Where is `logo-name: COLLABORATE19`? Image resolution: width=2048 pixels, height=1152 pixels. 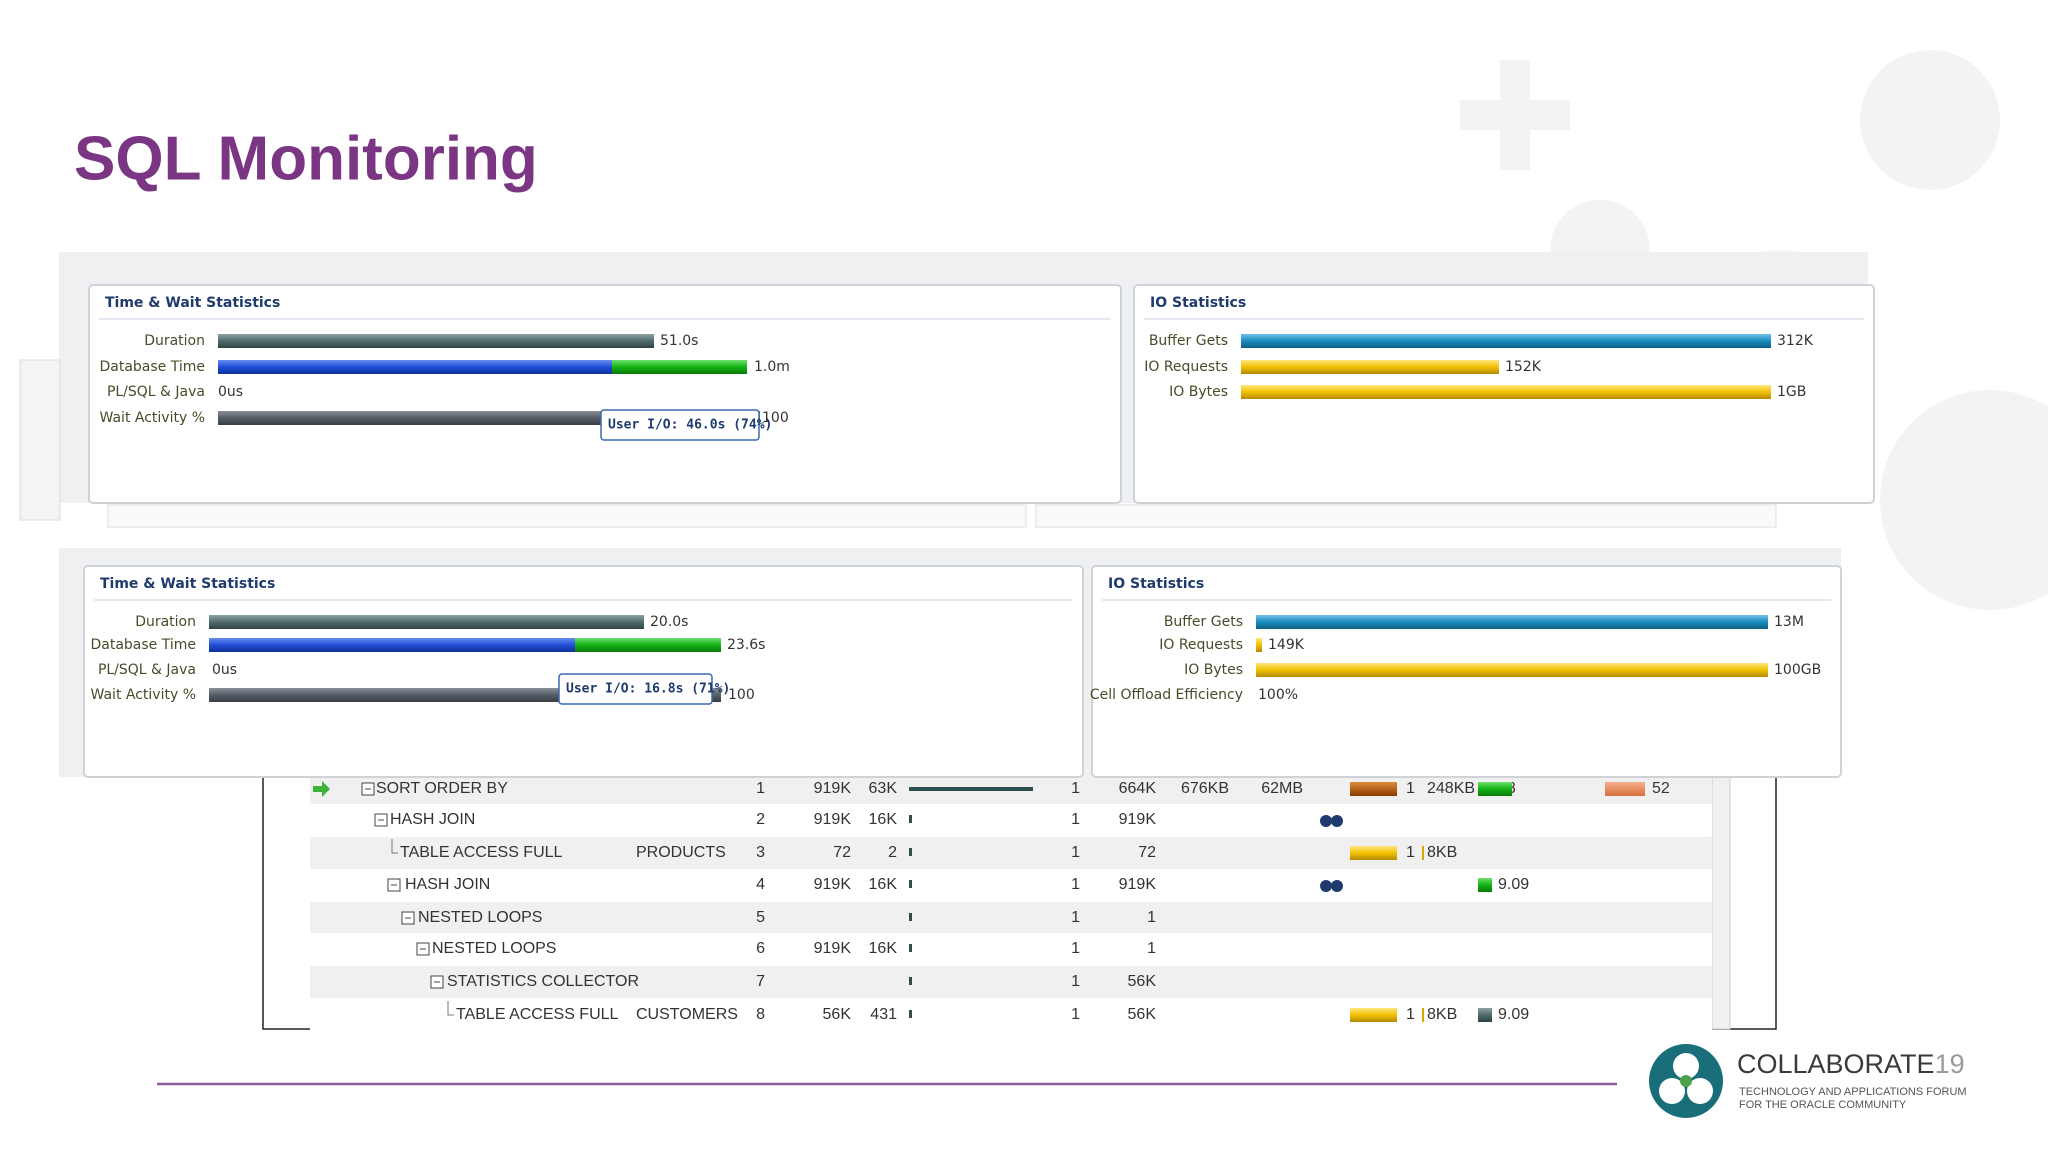 logo-name: COLLABORATE19 is located at coordinates (1851, 1064).